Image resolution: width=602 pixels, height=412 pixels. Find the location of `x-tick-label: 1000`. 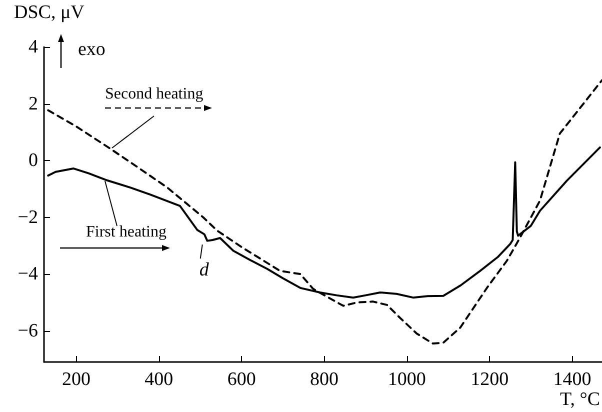

x-tick-label: 1000 is located at coordinates (407, 379).